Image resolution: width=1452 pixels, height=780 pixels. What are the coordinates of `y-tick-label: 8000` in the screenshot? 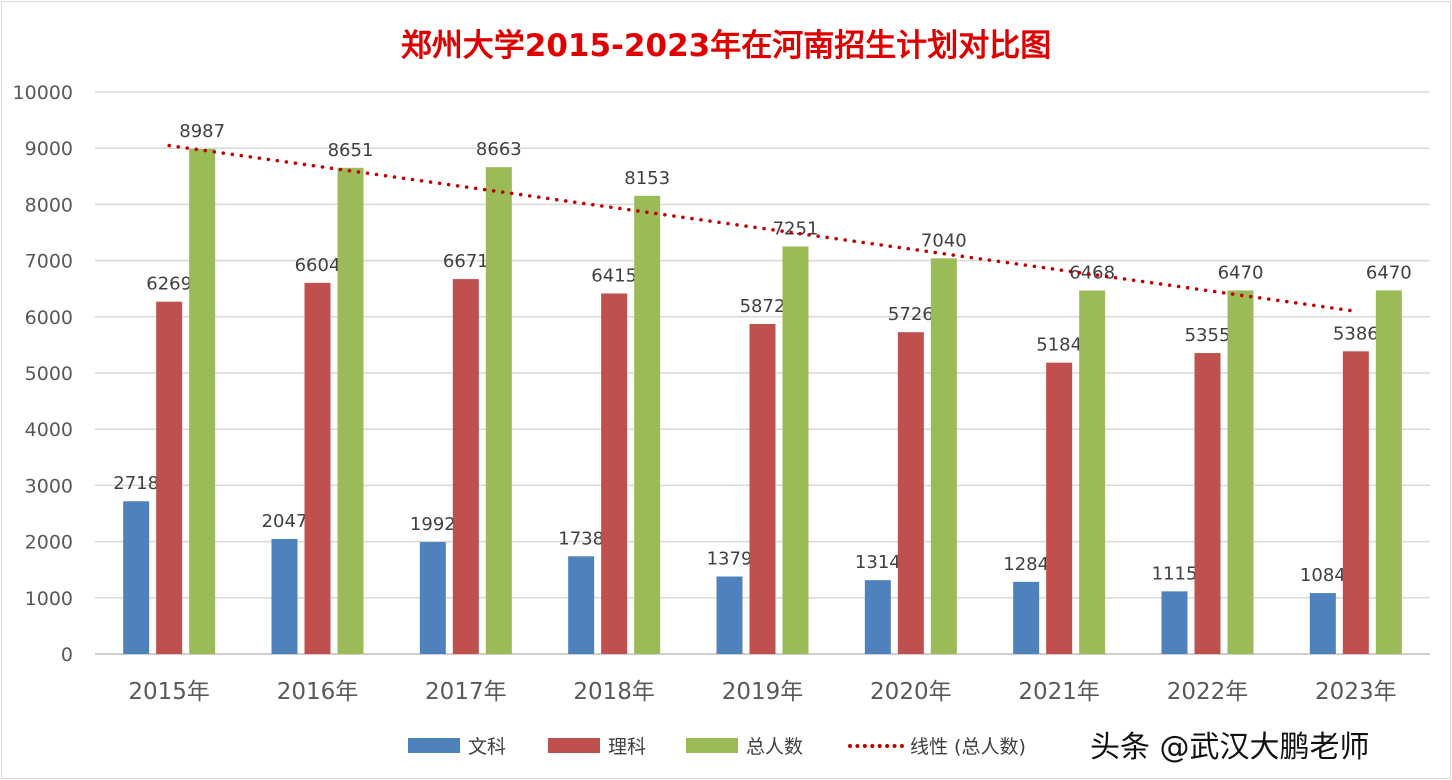 It's located at (49, 205).